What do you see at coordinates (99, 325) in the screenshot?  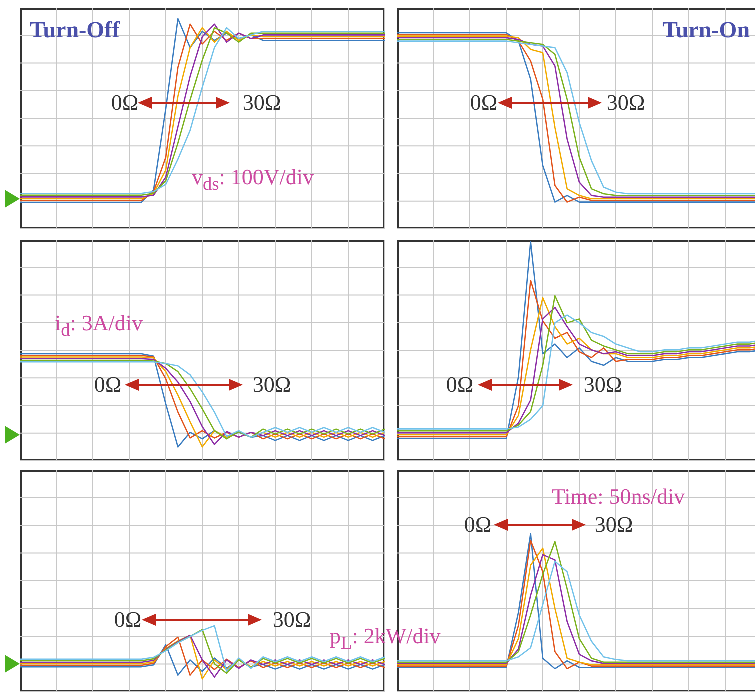 I see `text: i$_{d}$: 3A/div` at bounding box center [99, 325].